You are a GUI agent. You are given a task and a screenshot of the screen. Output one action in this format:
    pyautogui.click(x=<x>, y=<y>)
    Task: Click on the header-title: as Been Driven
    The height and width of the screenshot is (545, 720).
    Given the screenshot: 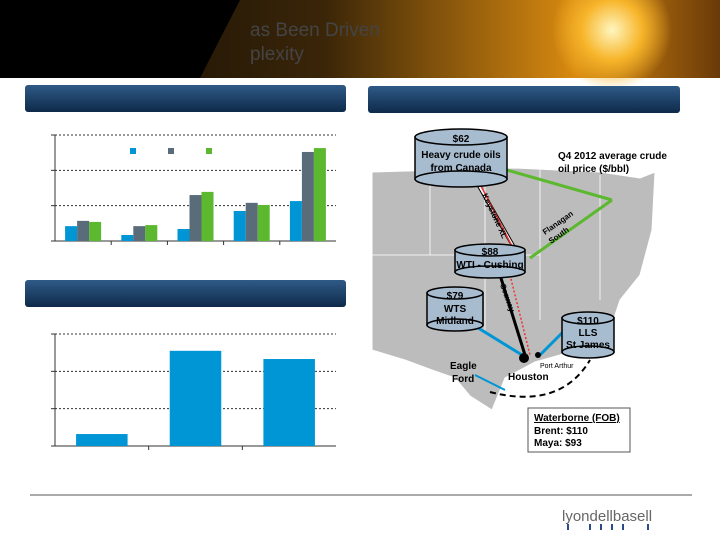 What is the action you would take?
    pyautogui.click(x=315, y=30)
    